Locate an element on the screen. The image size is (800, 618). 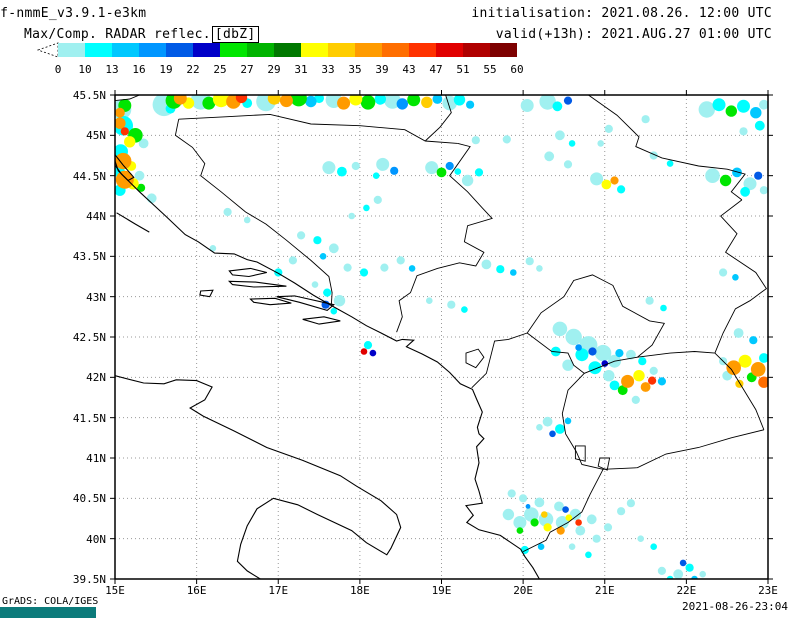
lat-label: 41N is located at coordinates (96, 458).